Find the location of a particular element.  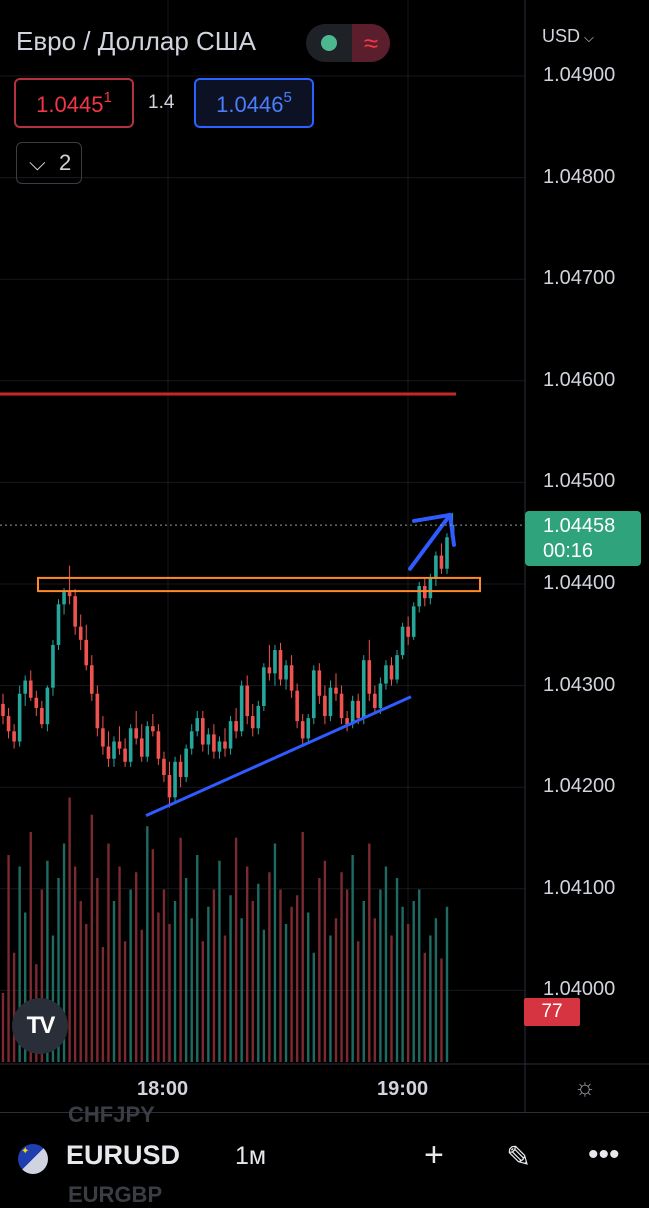

more-options-icon: ••• is located at coordinates (604, 1154).